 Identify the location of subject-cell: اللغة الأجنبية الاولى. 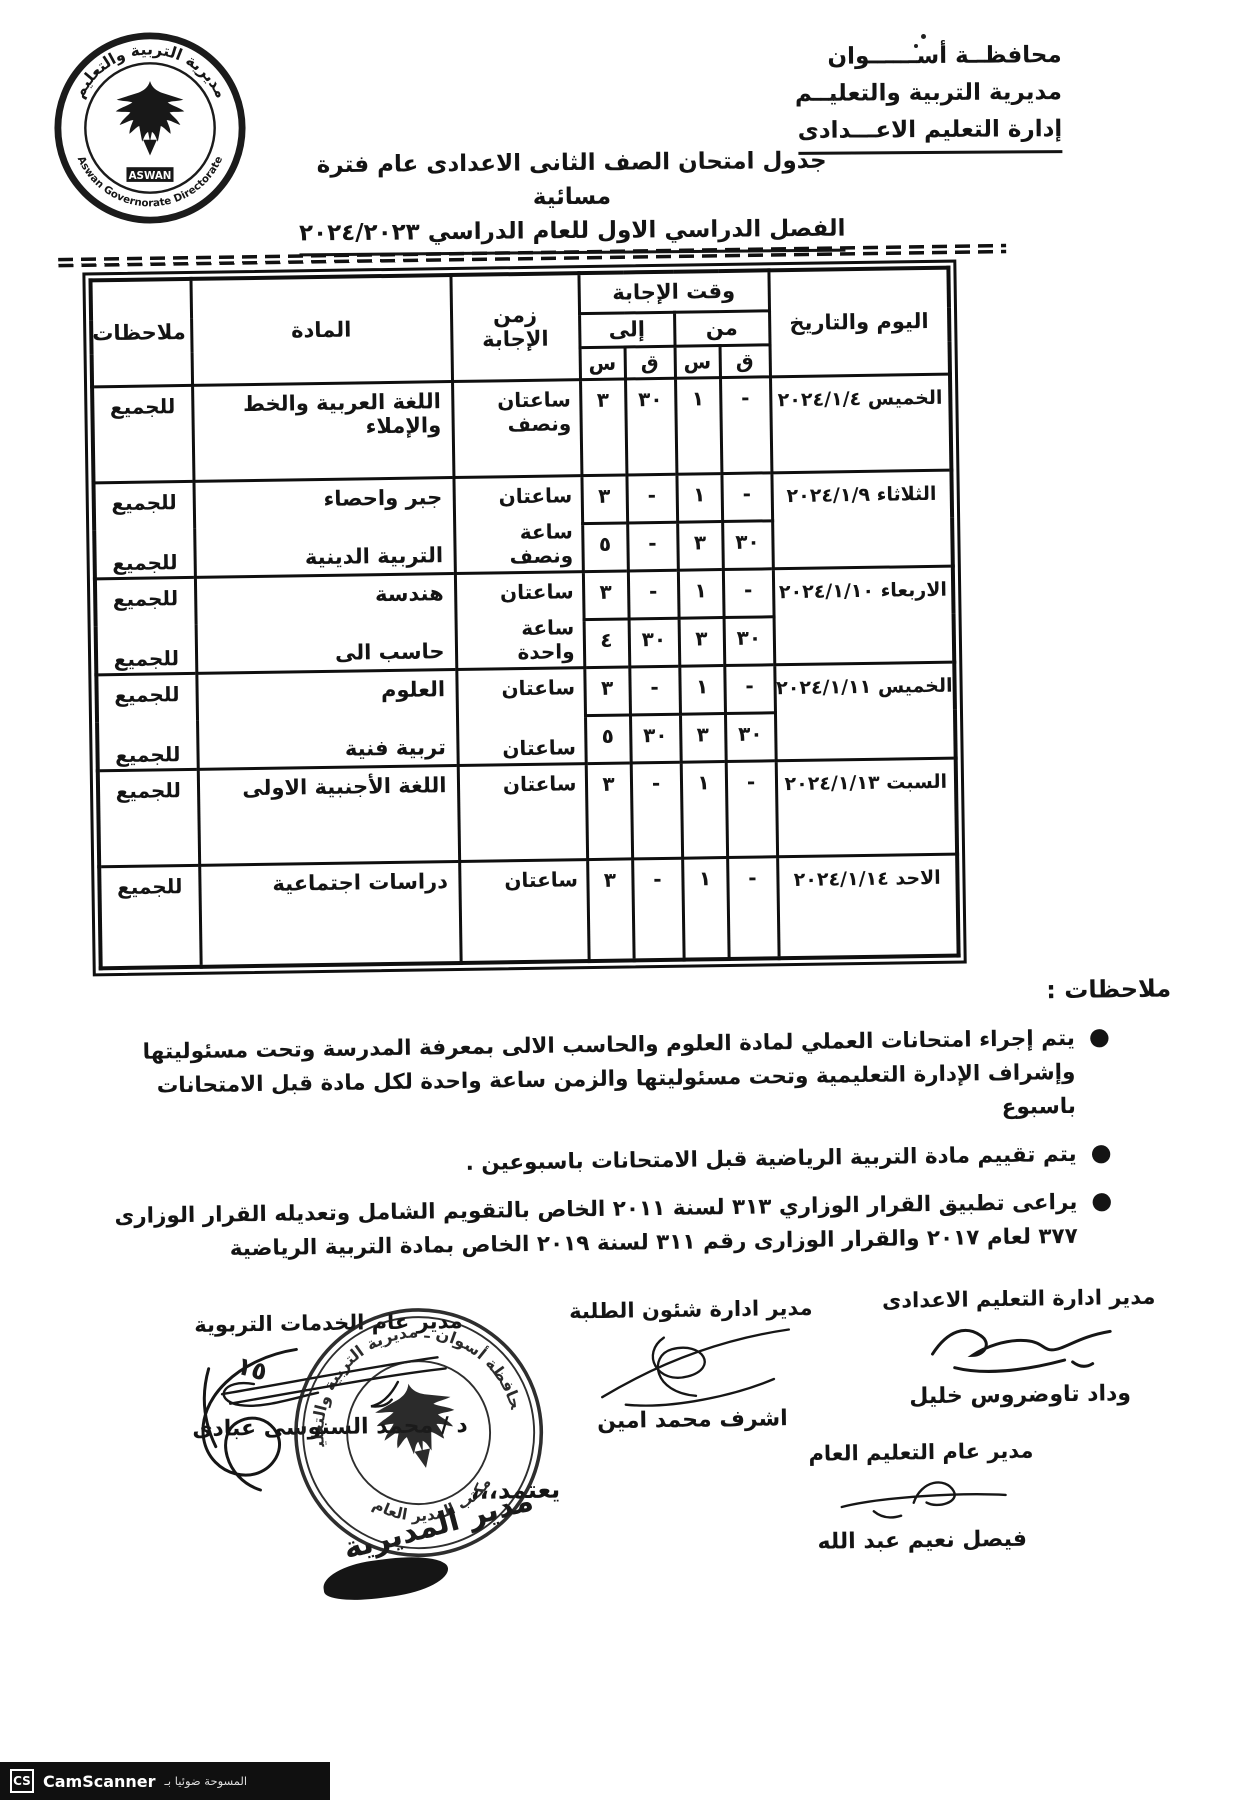
(328, 814).